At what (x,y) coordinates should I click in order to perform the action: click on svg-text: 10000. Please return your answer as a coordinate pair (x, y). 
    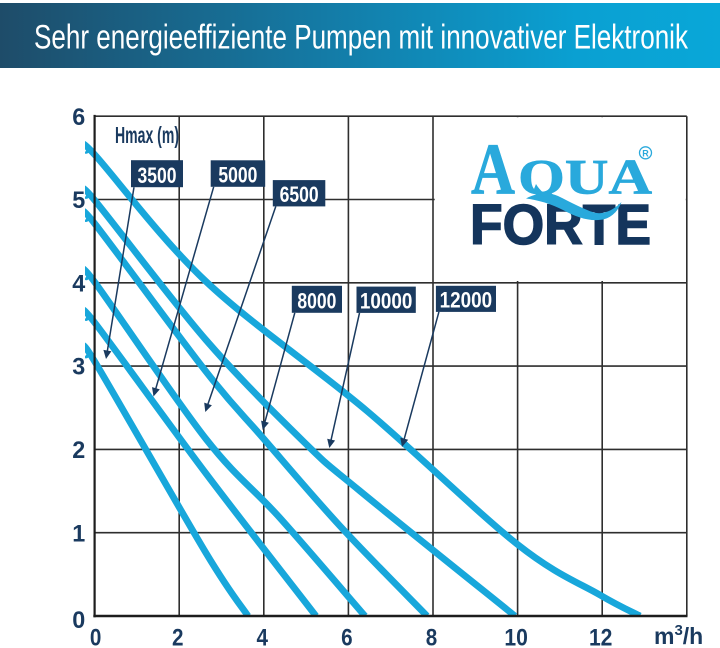
    Looking at the image, I should click on (386, 301).